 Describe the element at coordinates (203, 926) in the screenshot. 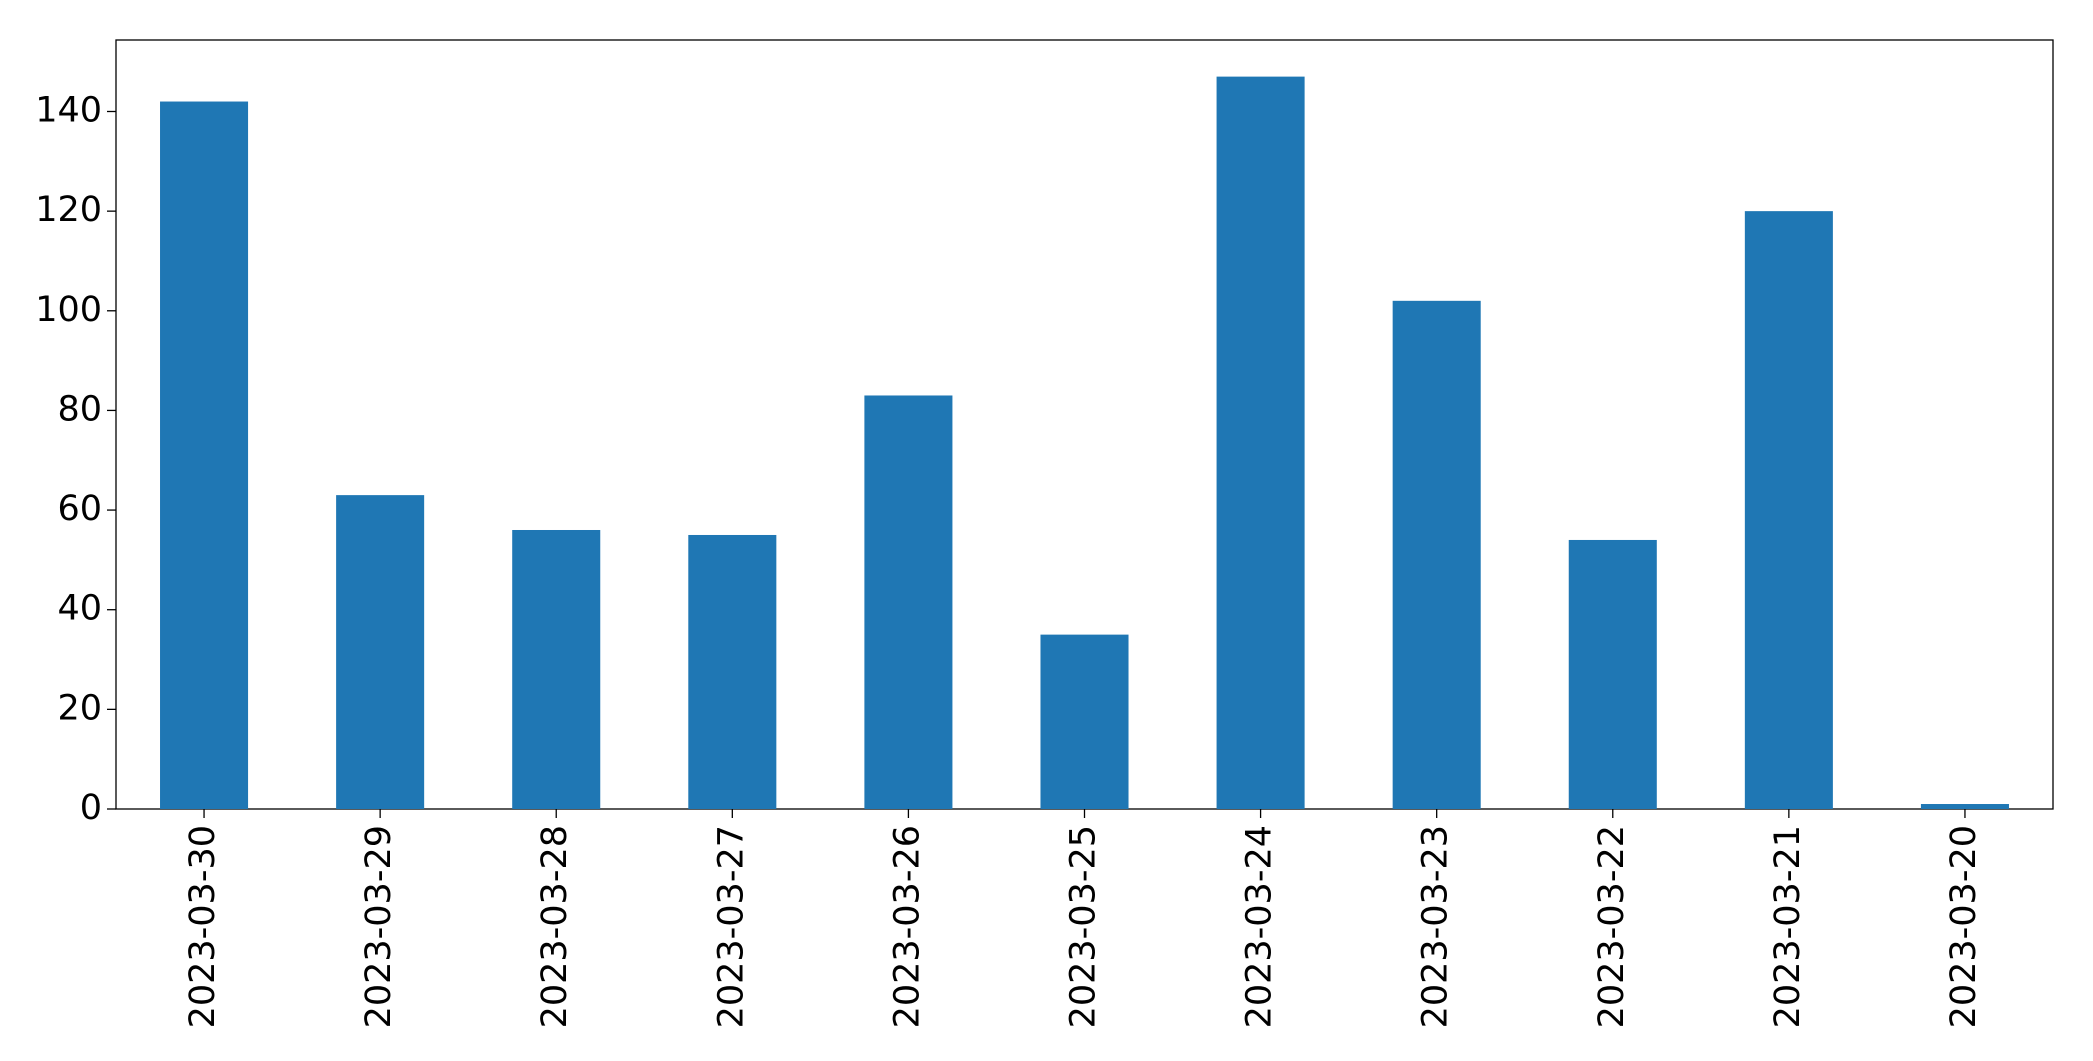

I see `x-tick-label: 2023-03-30` at that location.